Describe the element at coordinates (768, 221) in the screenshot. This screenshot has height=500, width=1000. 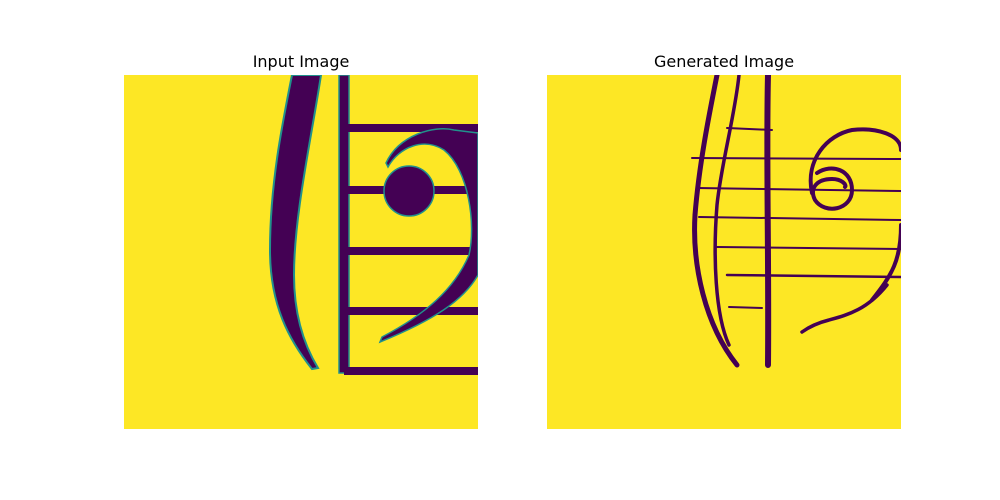
I see `sketch-vertical-bar` at that location.